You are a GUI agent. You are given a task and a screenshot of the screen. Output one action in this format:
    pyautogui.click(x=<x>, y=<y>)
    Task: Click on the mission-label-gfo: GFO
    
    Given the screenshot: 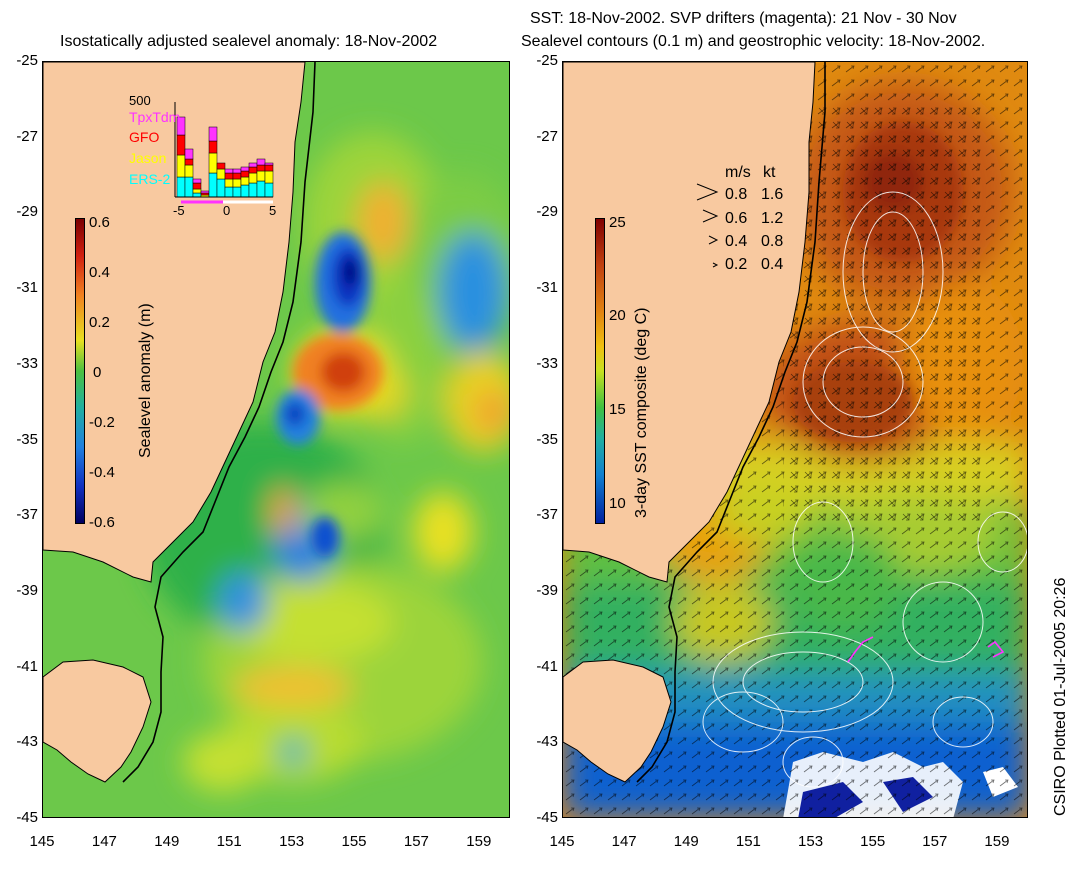 What is the action you would take?
    pyautogui.click(x=144, y=137)
    